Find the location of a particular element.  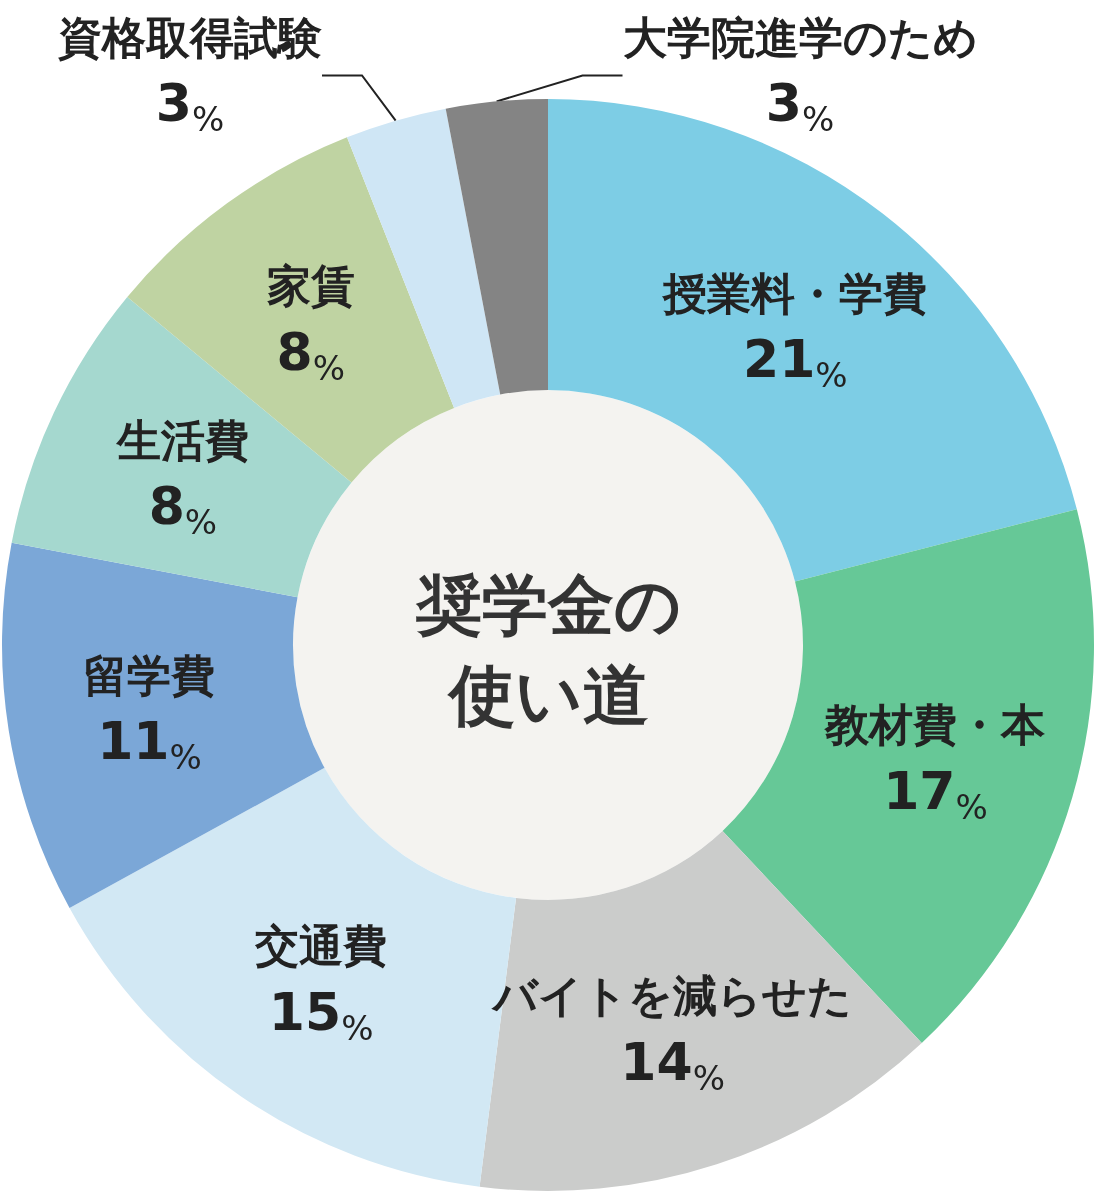

data-label: 15% is located at coordinates (321, 1014).